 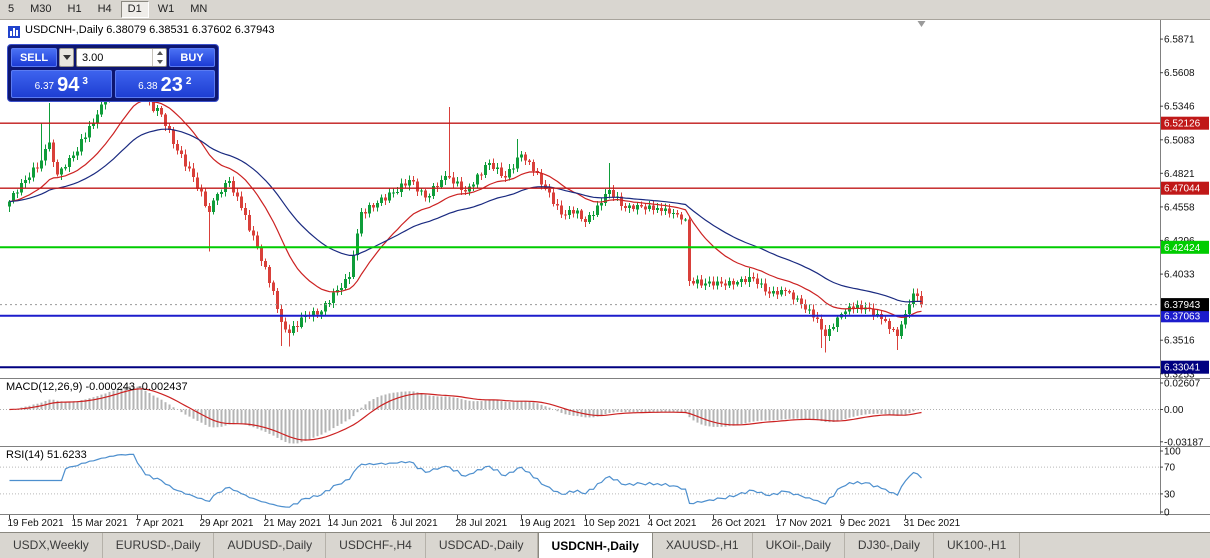 I want to click on one-click-trading-panel: SELL 3.00 BUY 6.37 94 3 6.38 23 2, so click(x=113, y=73).